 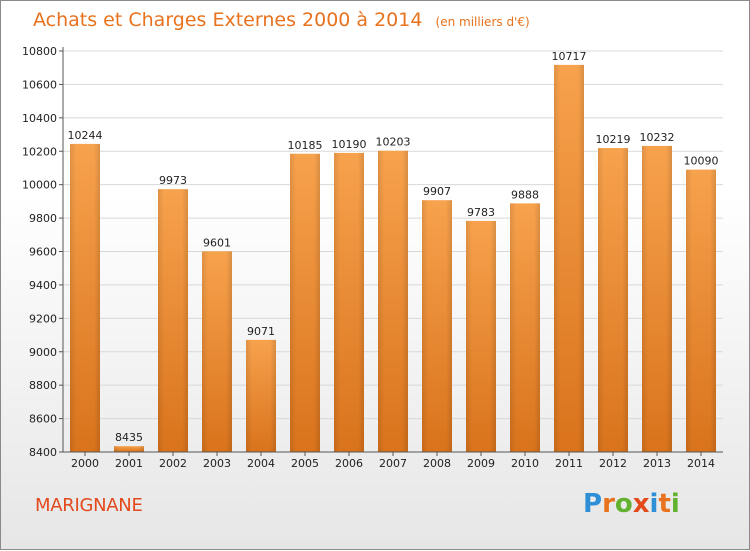 I want to click on y-tick-label: 9800, so click(x=43, y=218).